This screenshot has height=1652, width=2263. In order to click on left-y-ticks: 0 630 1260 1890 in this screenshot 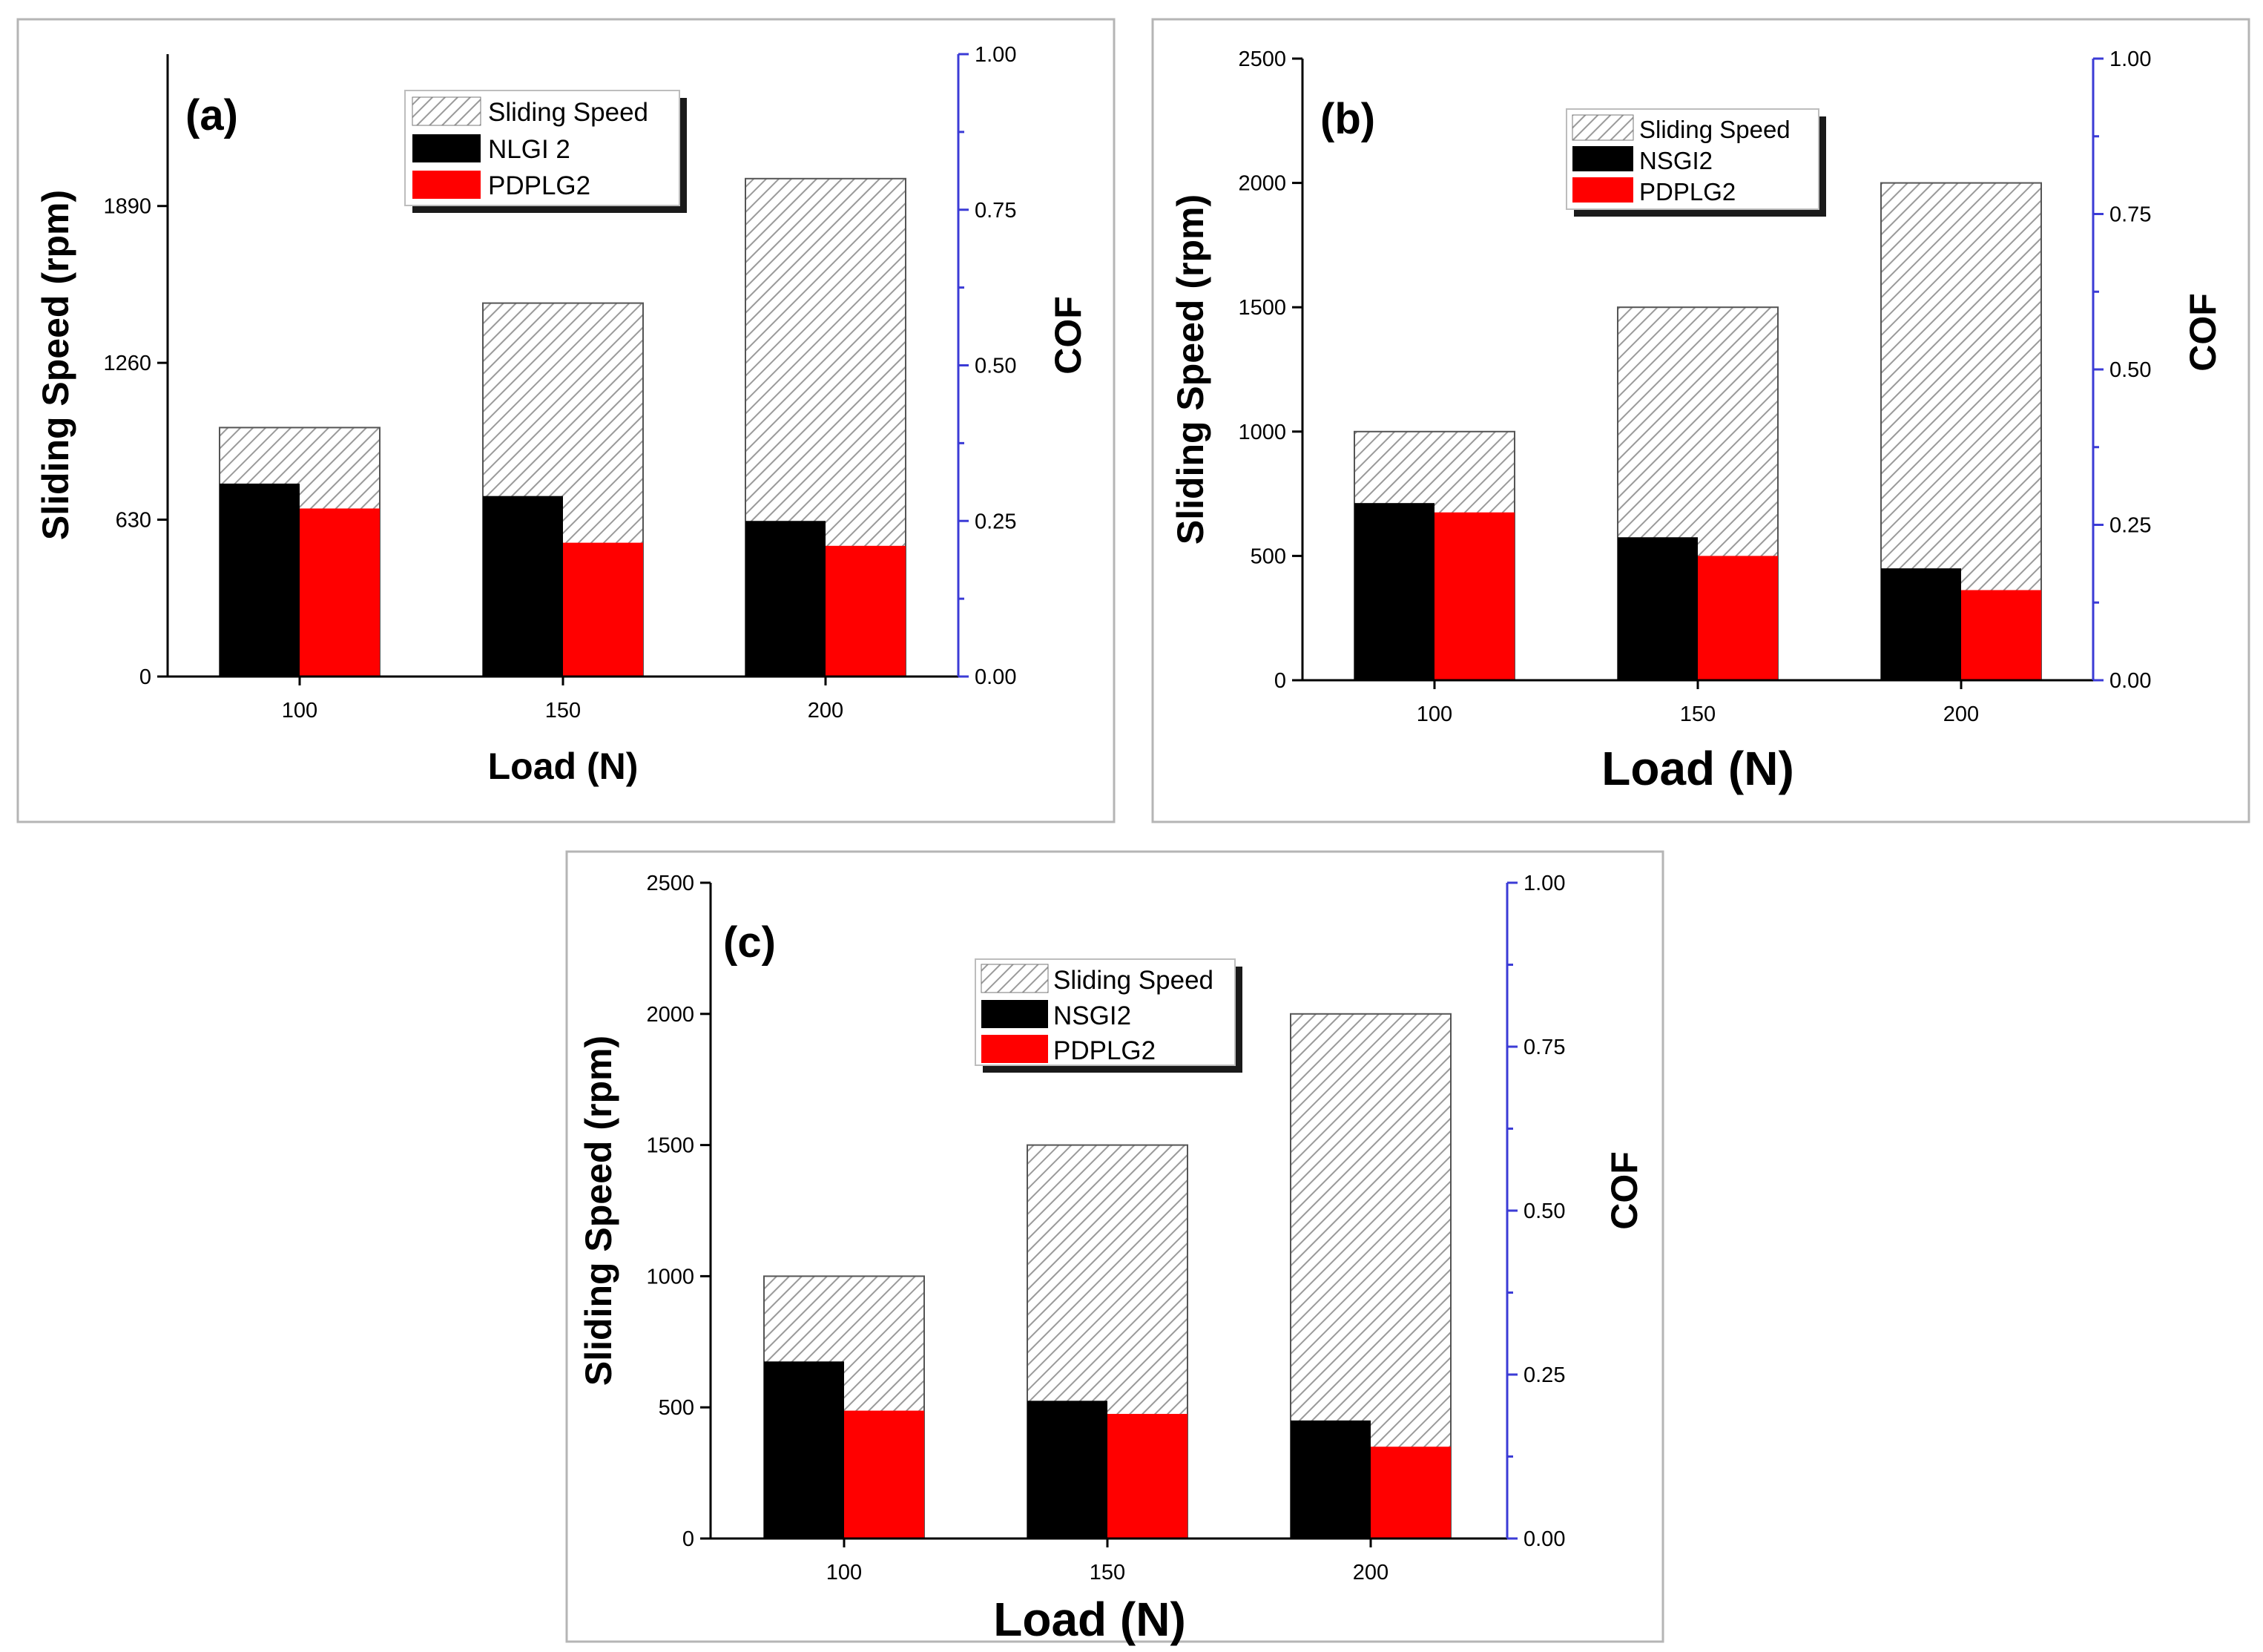, I will do `click(136, 442)`.